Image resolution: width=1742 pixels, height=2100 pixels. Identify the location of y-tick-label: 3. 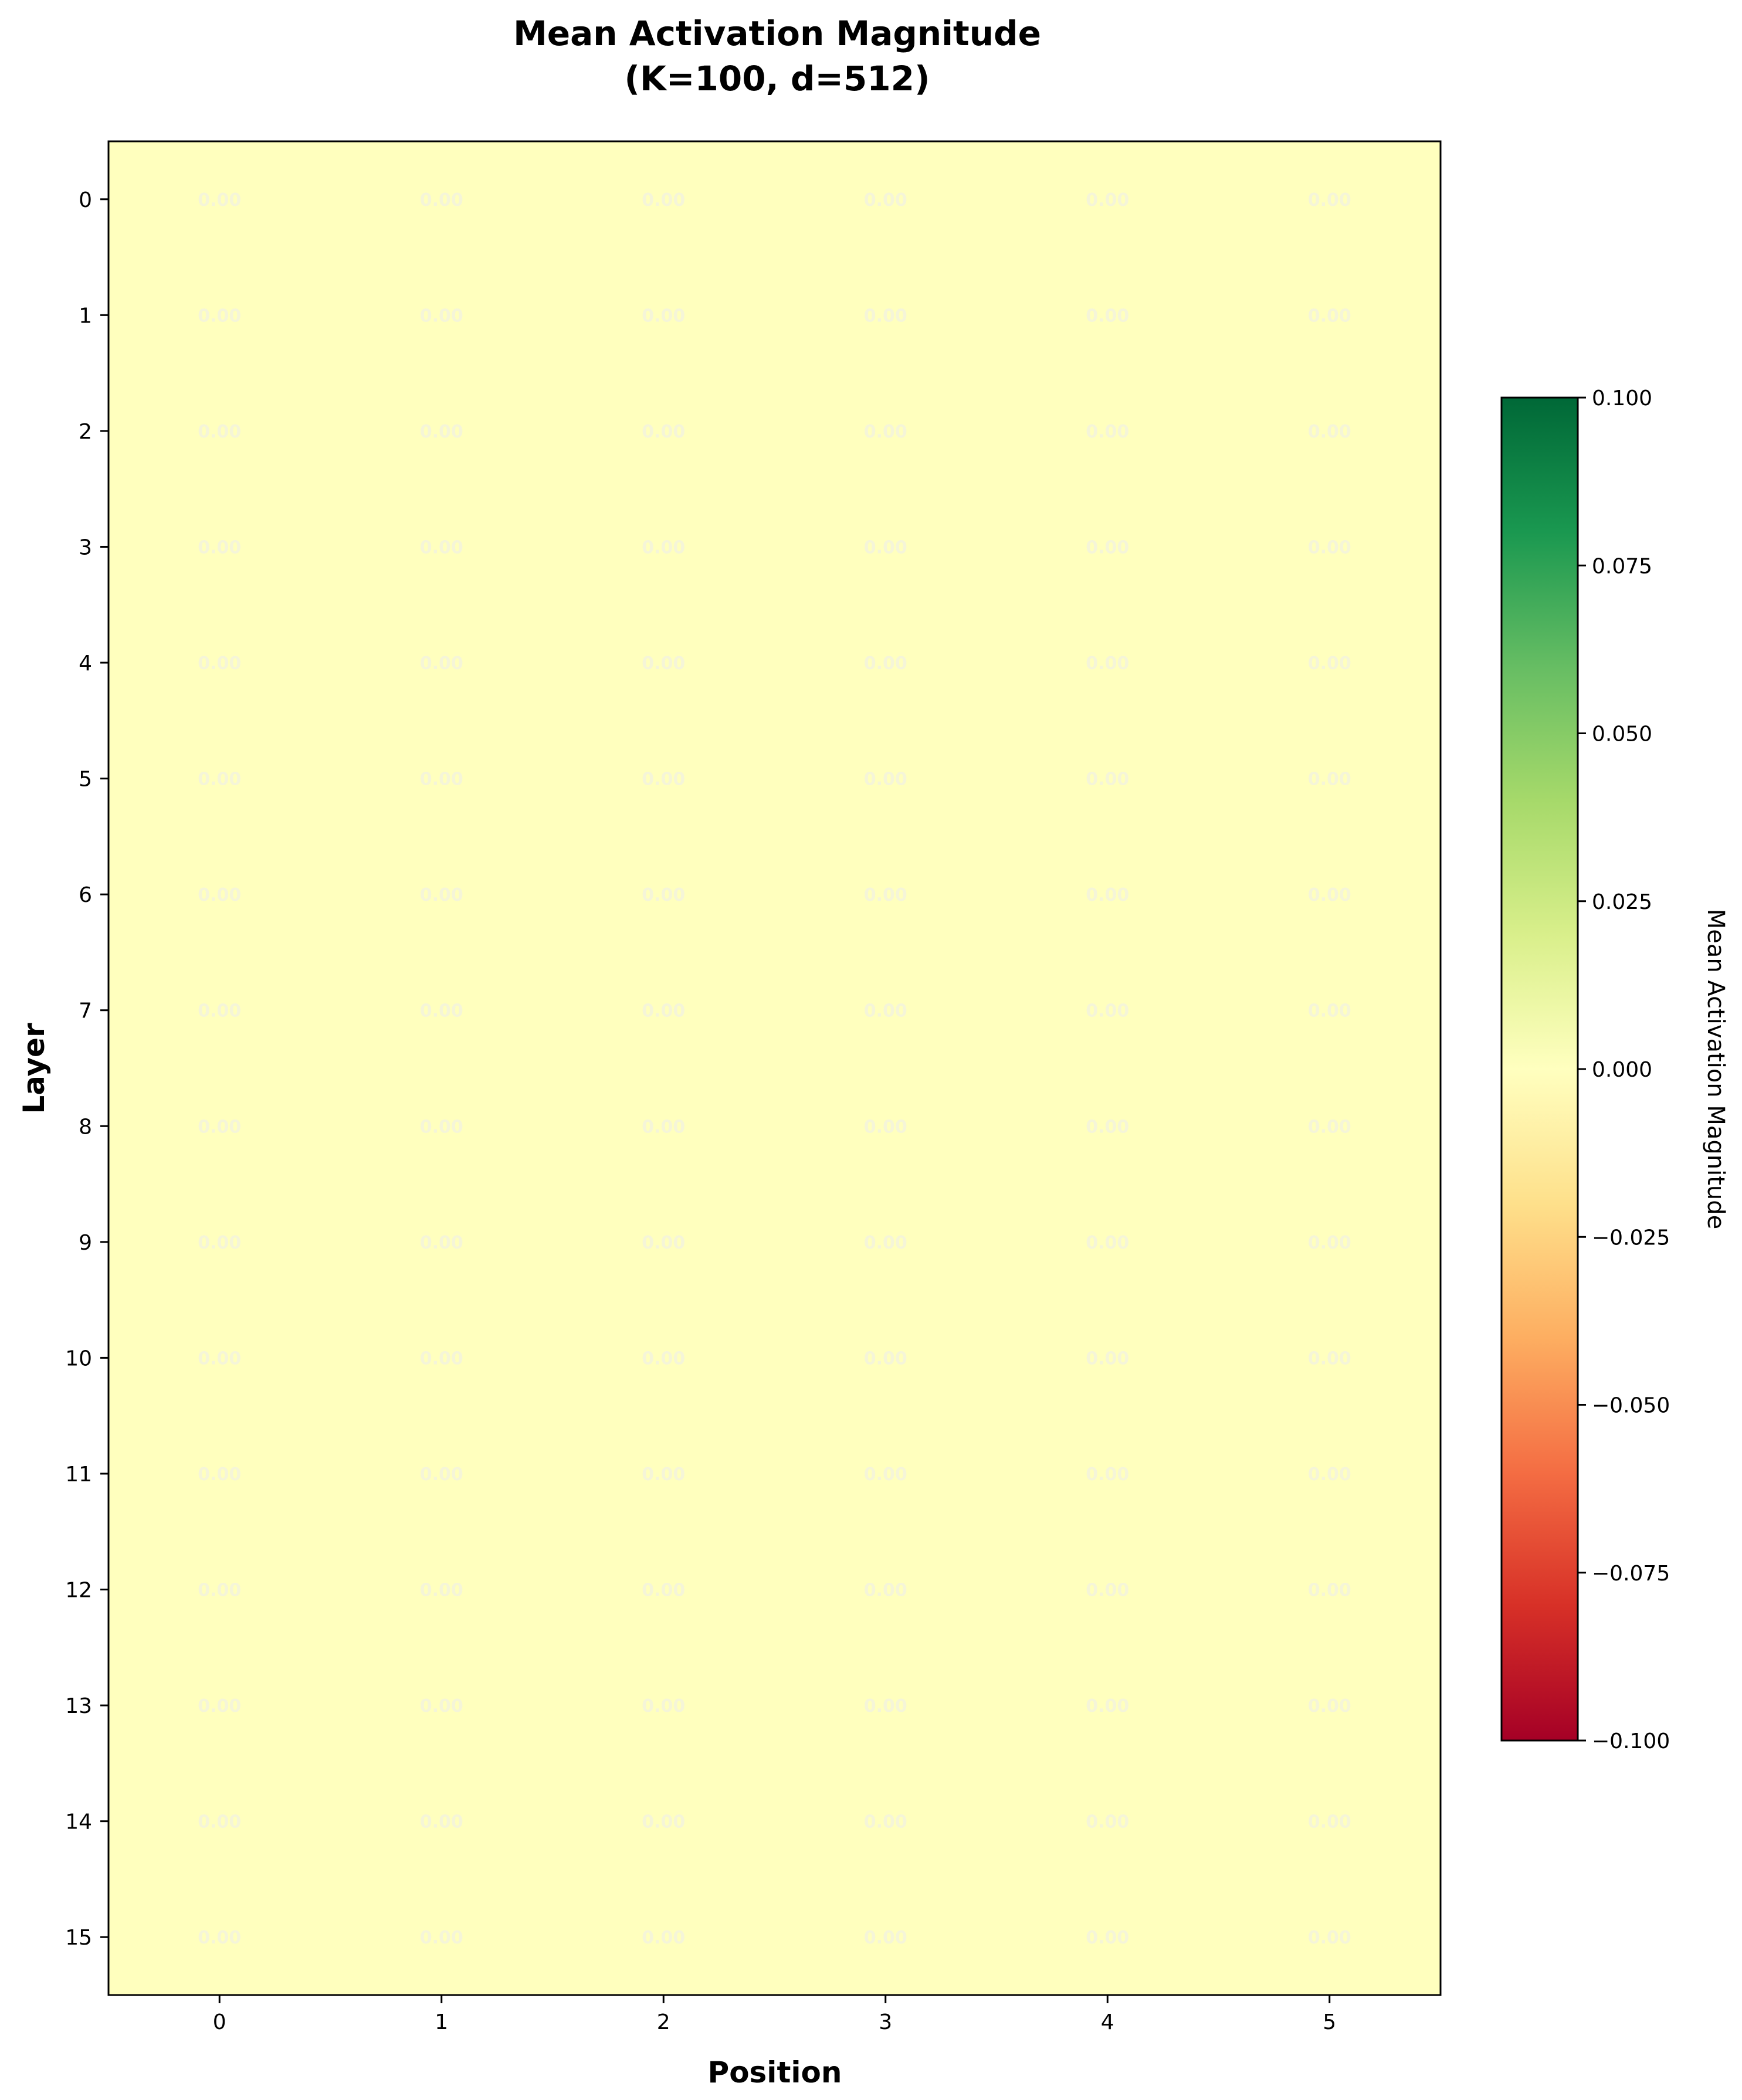
(85, 547).